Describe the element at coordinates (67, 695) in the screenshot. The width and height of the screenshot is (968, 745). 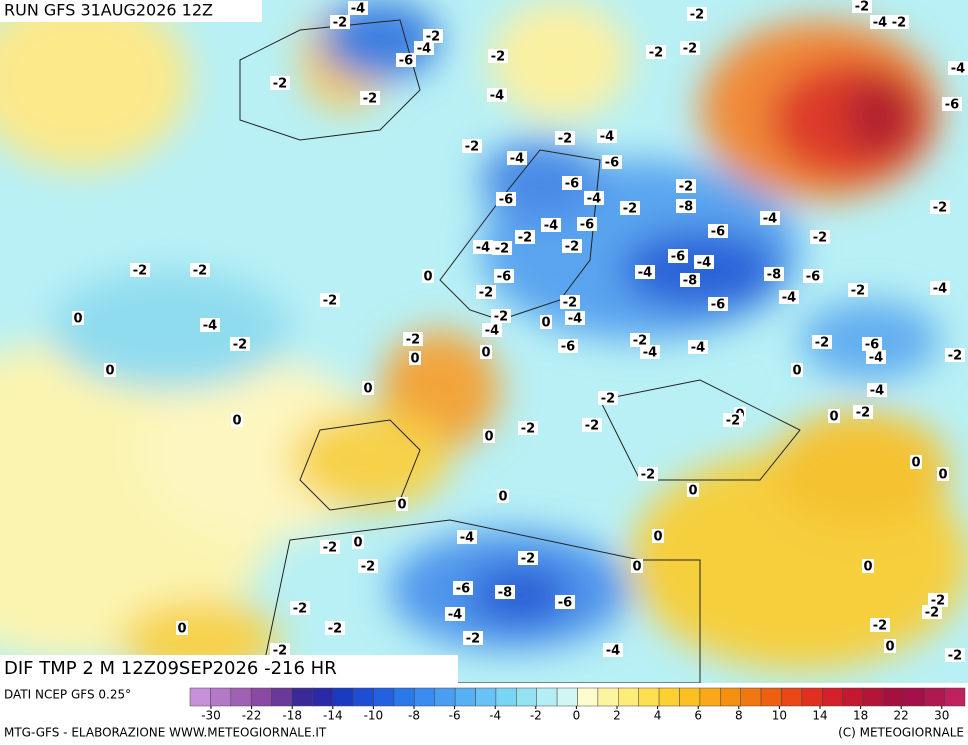
I see `source-text: DATI NCEP GFS 0.25°` at that location.